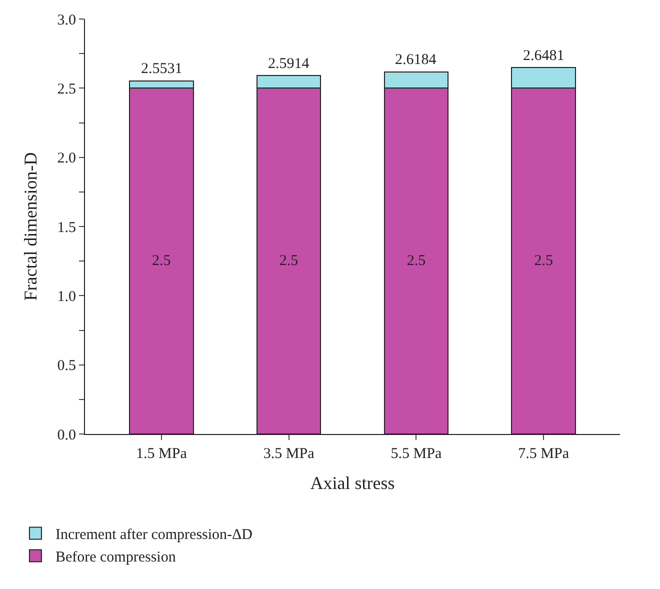 Image resolution: width=660 pixels, height=589 pixels. What do you see at coordinates (289, 454) in the screenshot?
I see `x-tick-label: 3.5 MPa` at bounding box center [289, 454].